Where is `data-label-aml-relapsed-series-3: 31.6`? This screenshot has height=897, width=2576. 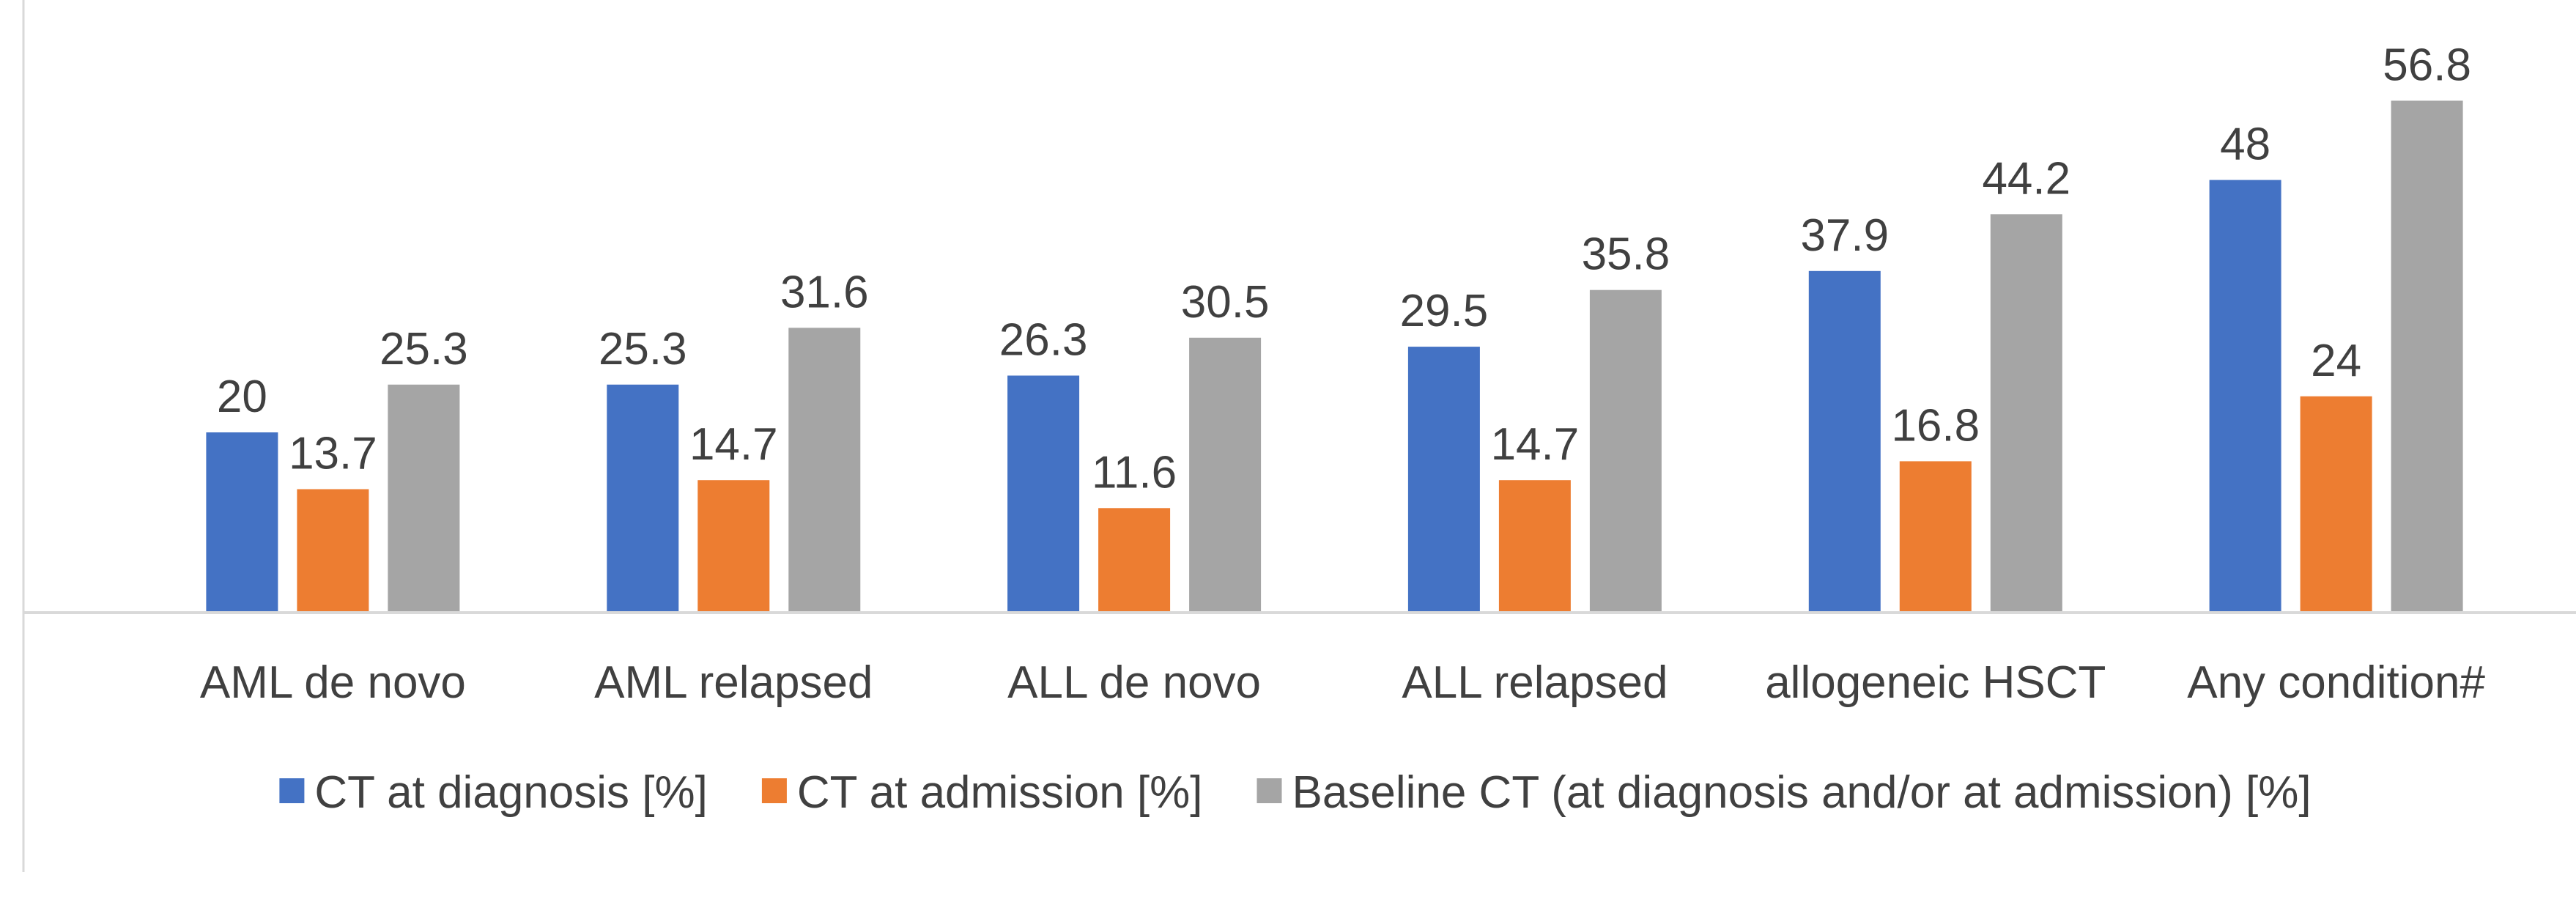
data-label-aml-relapsed-series-3: 31.6 is located at coordinates (824, 292).